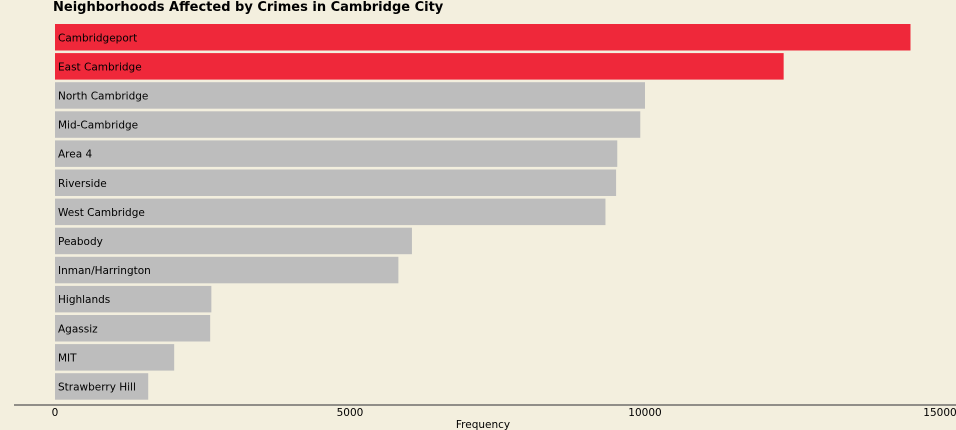 This screenshot has width=956, height=430. I want to click on bar-label: Riverside, so click(82, 184).